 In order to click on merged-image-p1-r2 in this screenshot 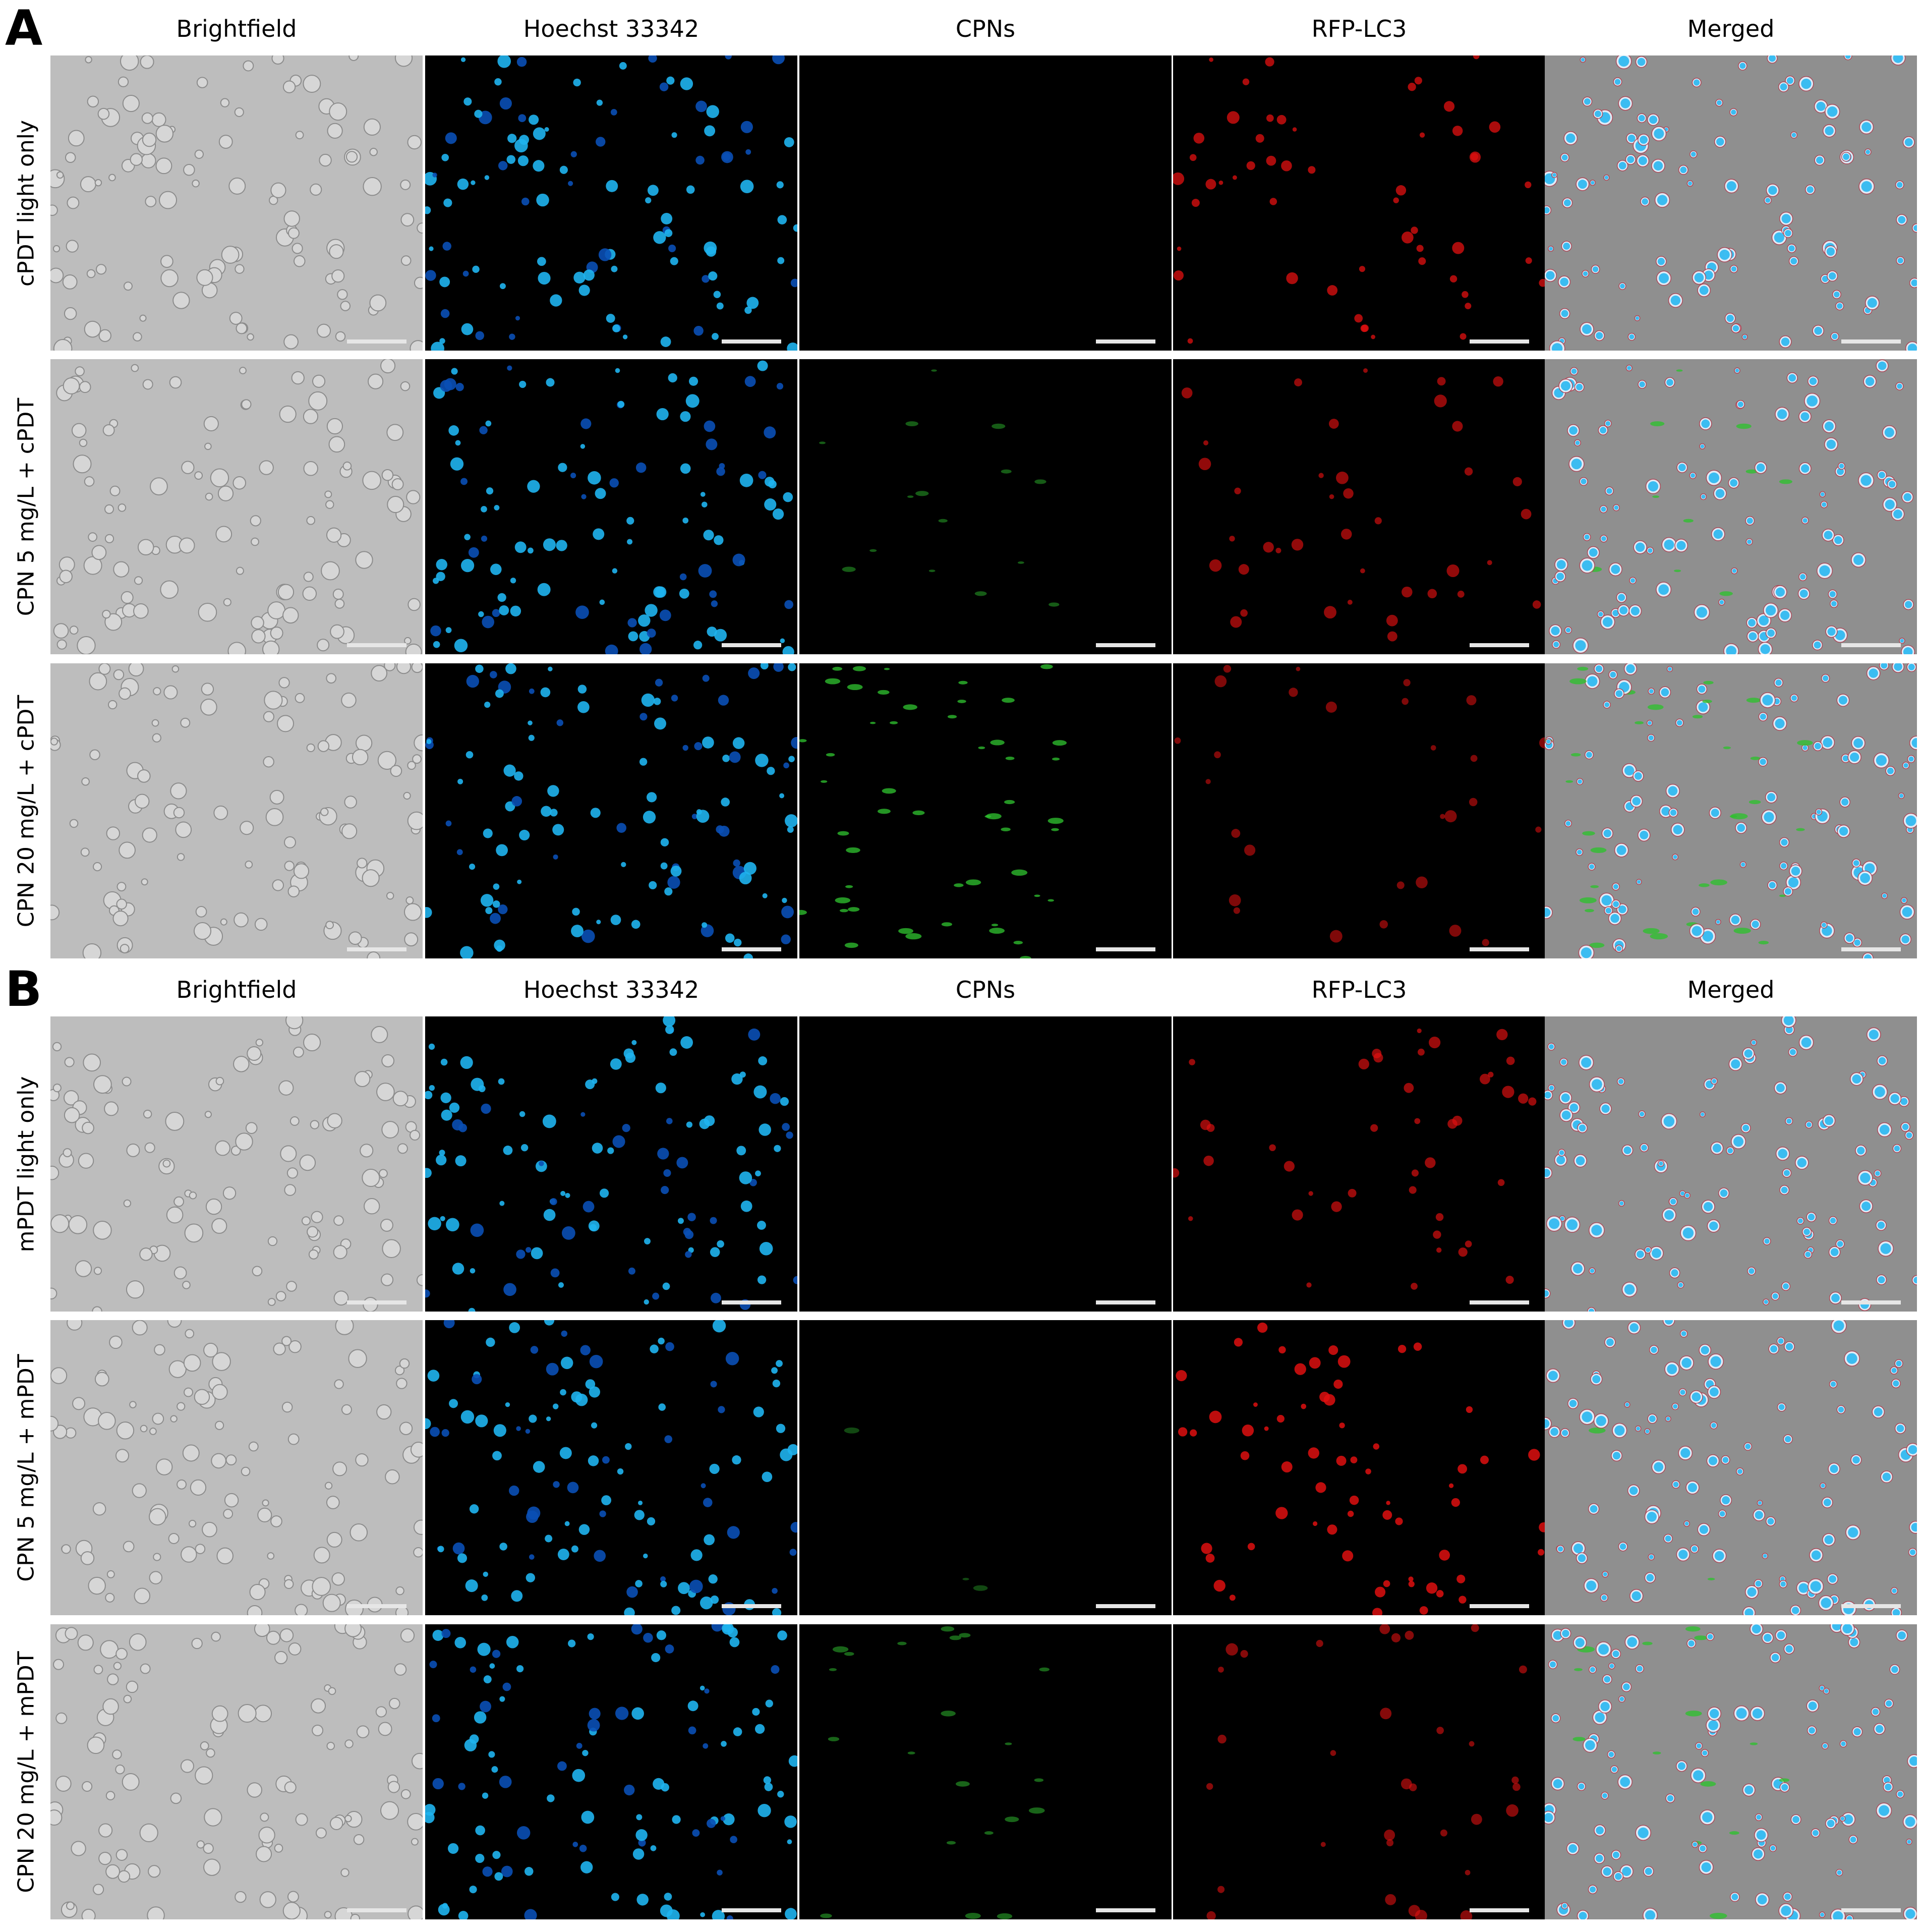, I will do `click(1731, 1771)`.